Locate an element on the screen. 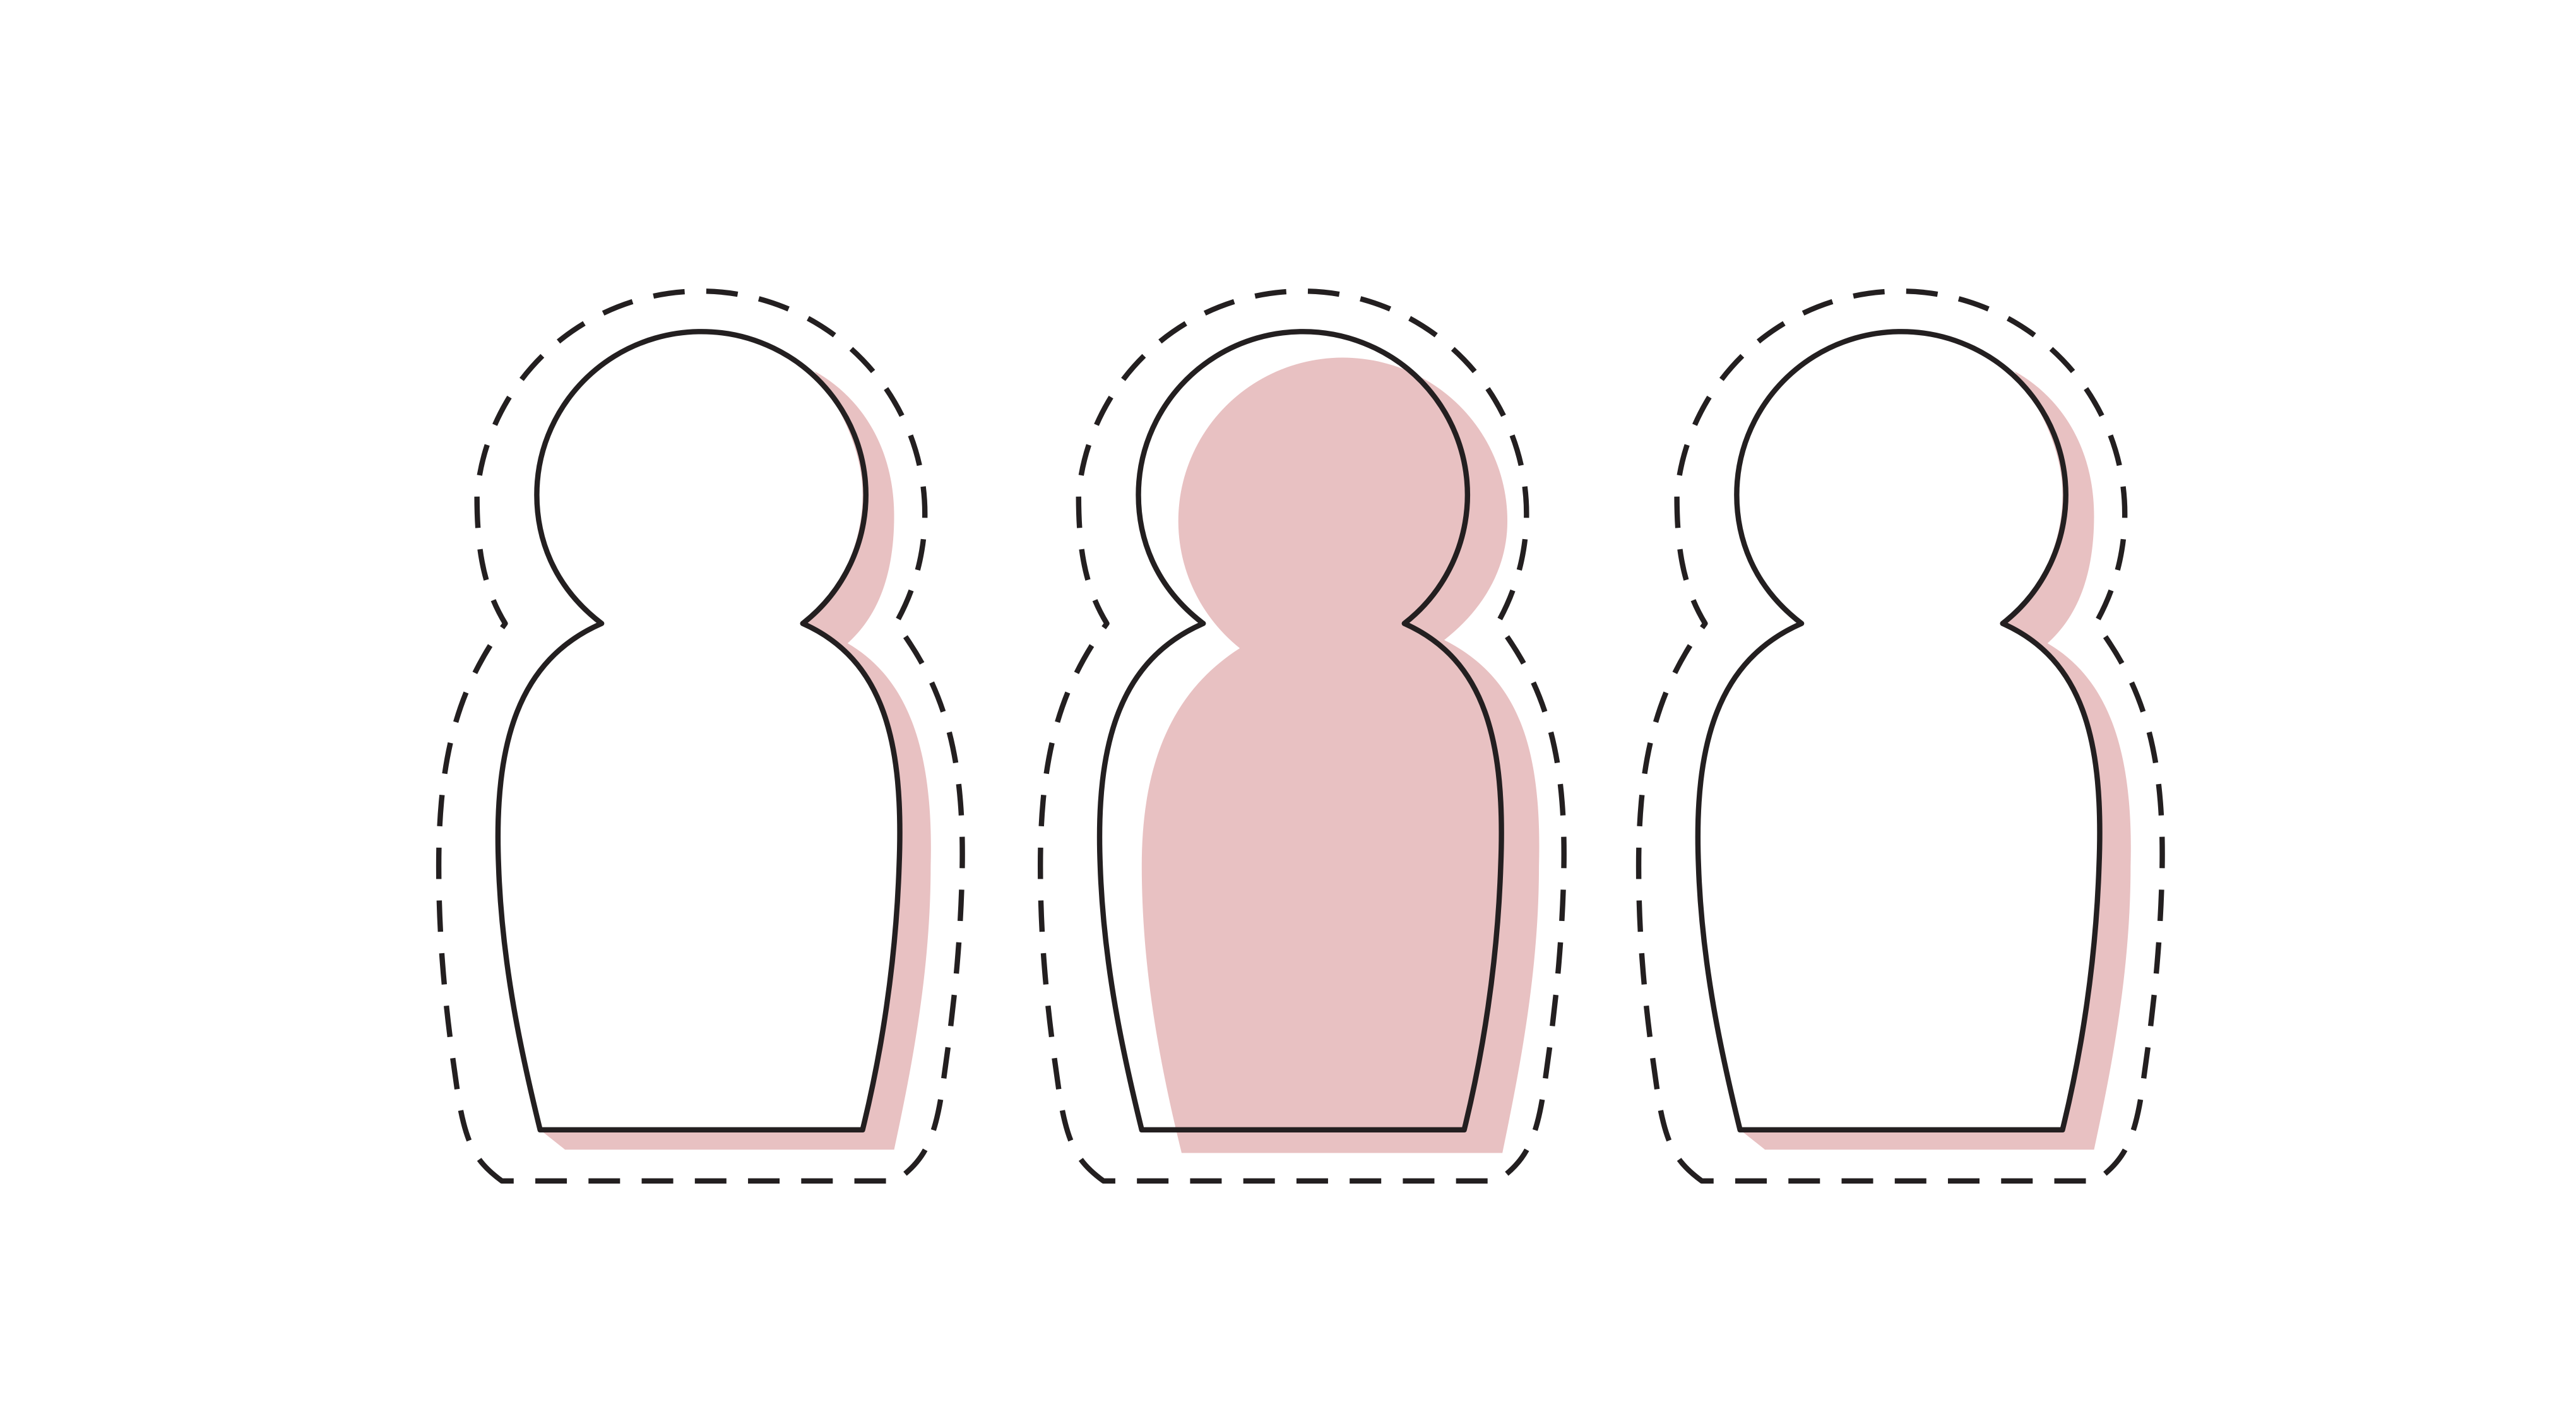 Image resolution: width=2576 pixels, height=1402 pixels. person-center-icon is located at coordinates (1302, 736).